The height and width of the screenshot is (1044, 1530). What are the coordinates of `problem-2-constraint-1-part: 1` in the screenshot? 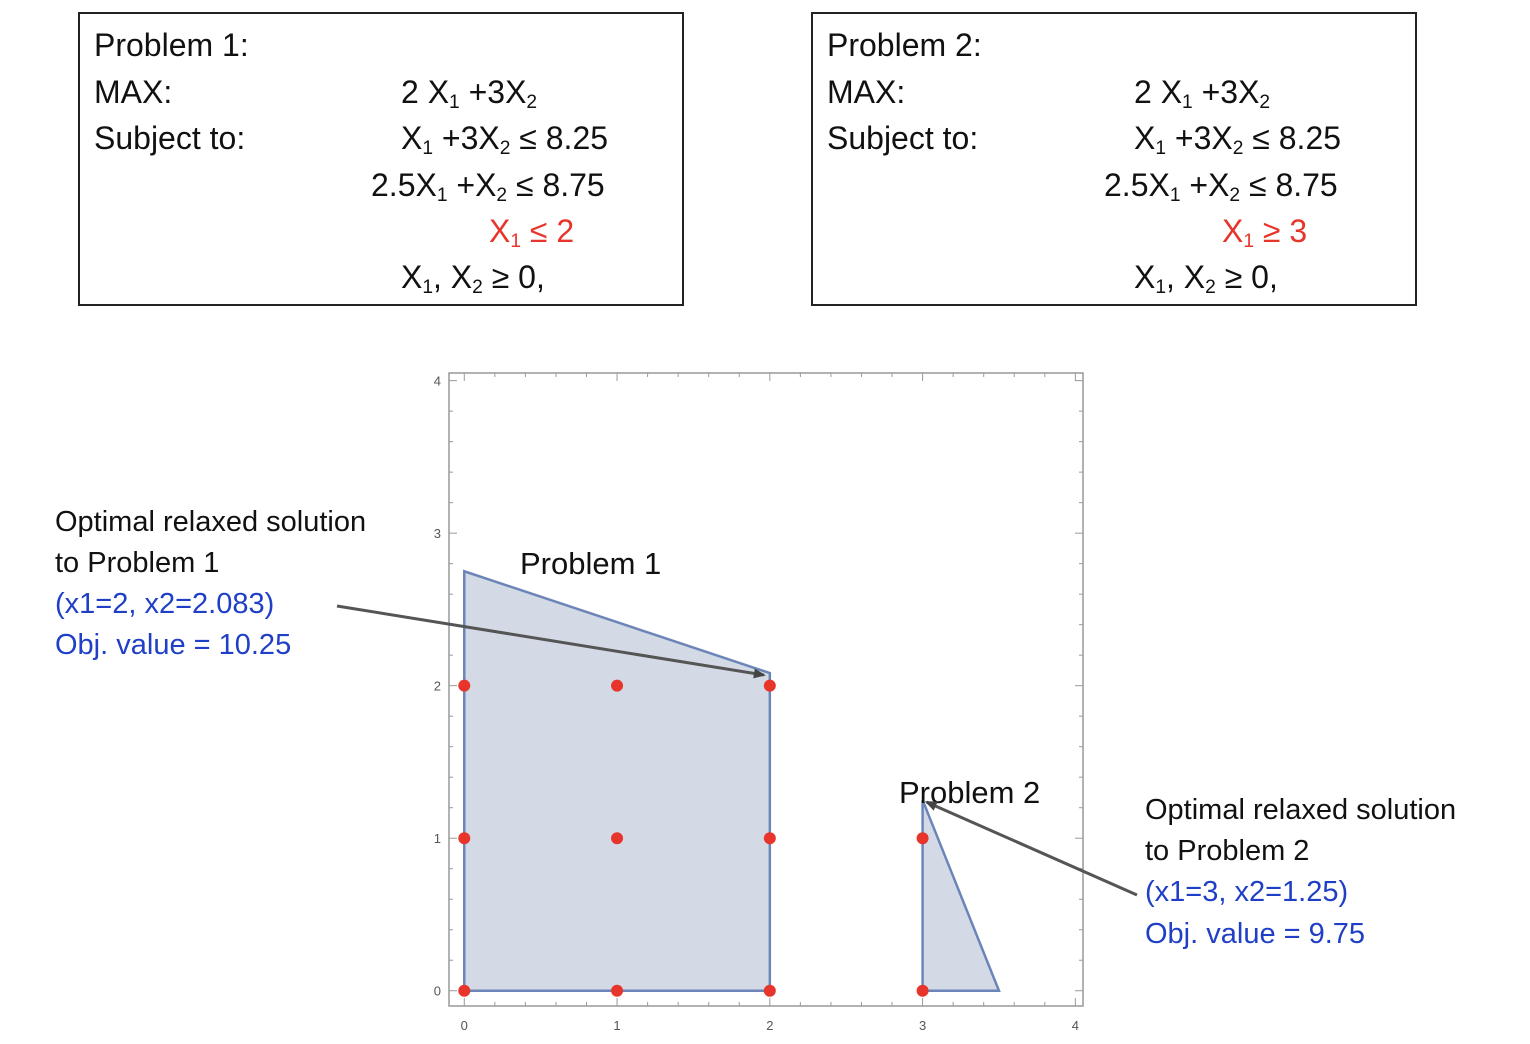 It's located at (1161, 148).